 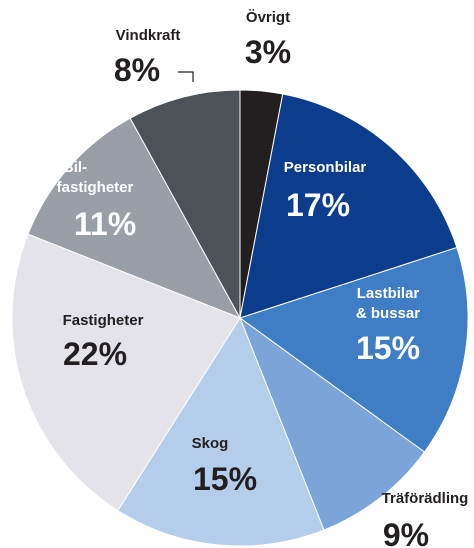 I want to click on label-line: Fastigheter, so click(x=103, y=320).